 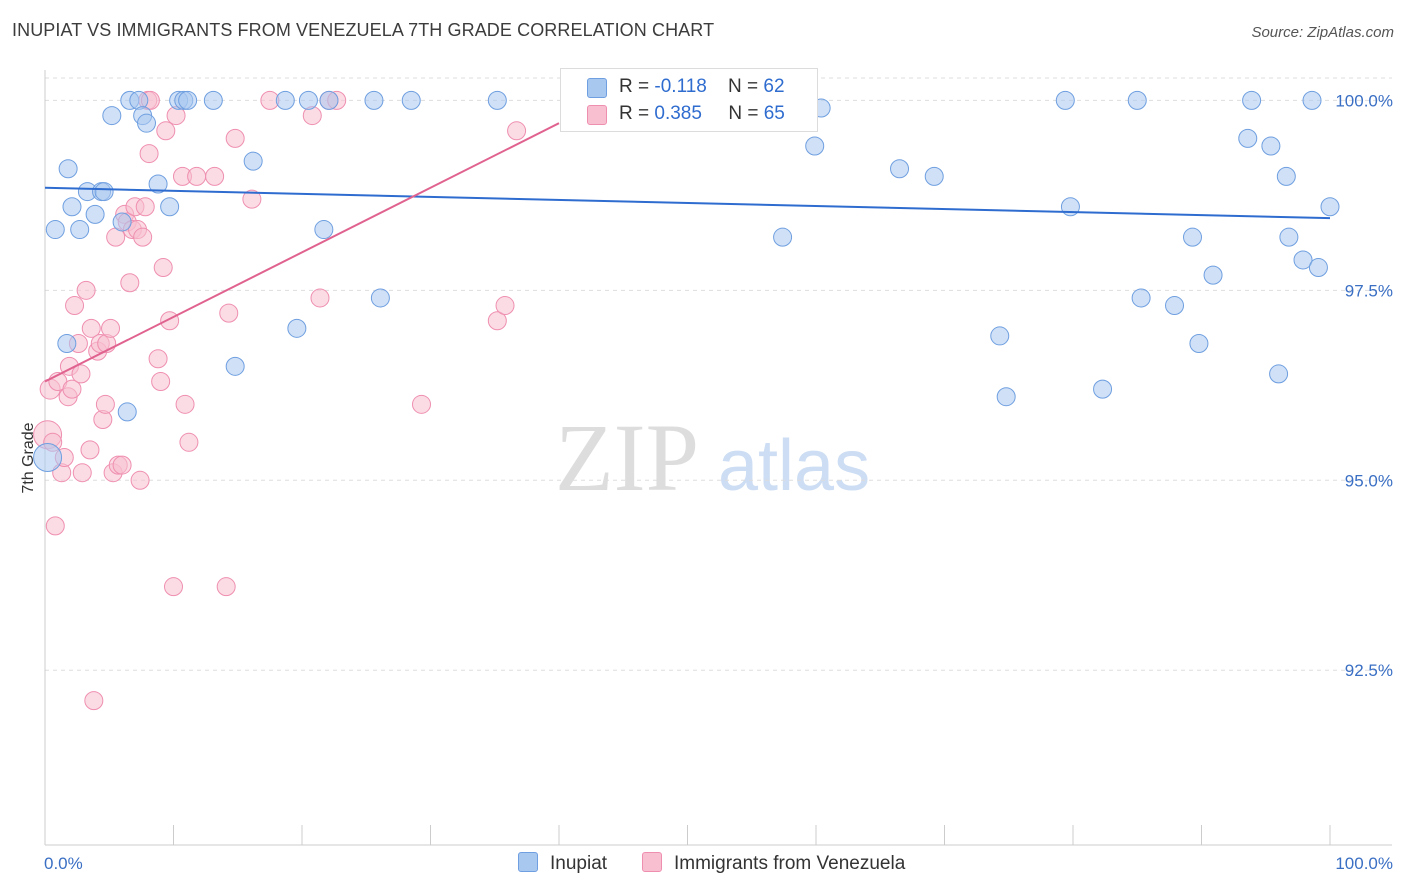 What do you see at coordinates (794, 466) in the screenshot?
I see `watermark-atlas: atlas` at bounding box center [794, 466].